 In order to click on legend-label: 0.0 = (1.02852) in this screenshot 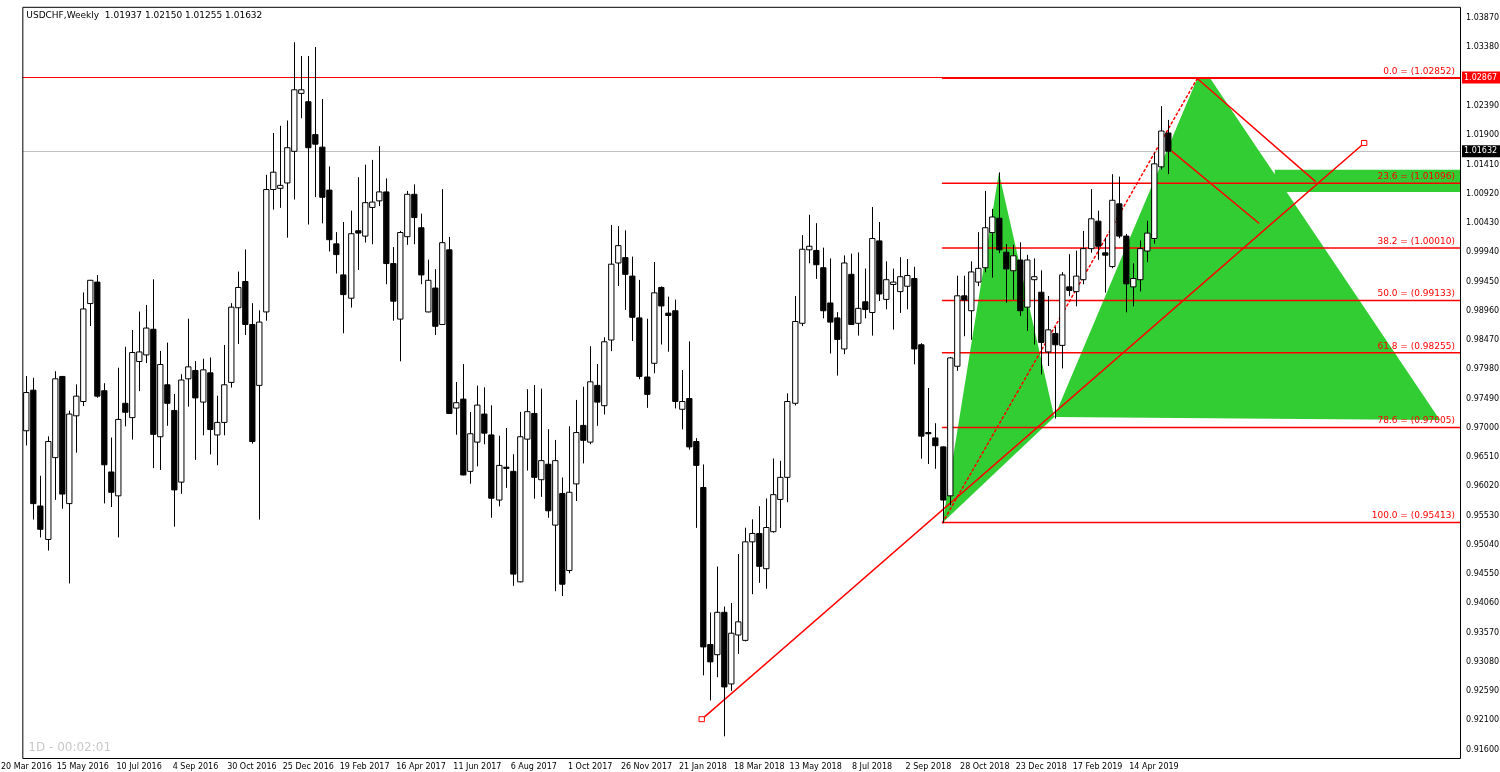, I will do `click(1419, 71)`.